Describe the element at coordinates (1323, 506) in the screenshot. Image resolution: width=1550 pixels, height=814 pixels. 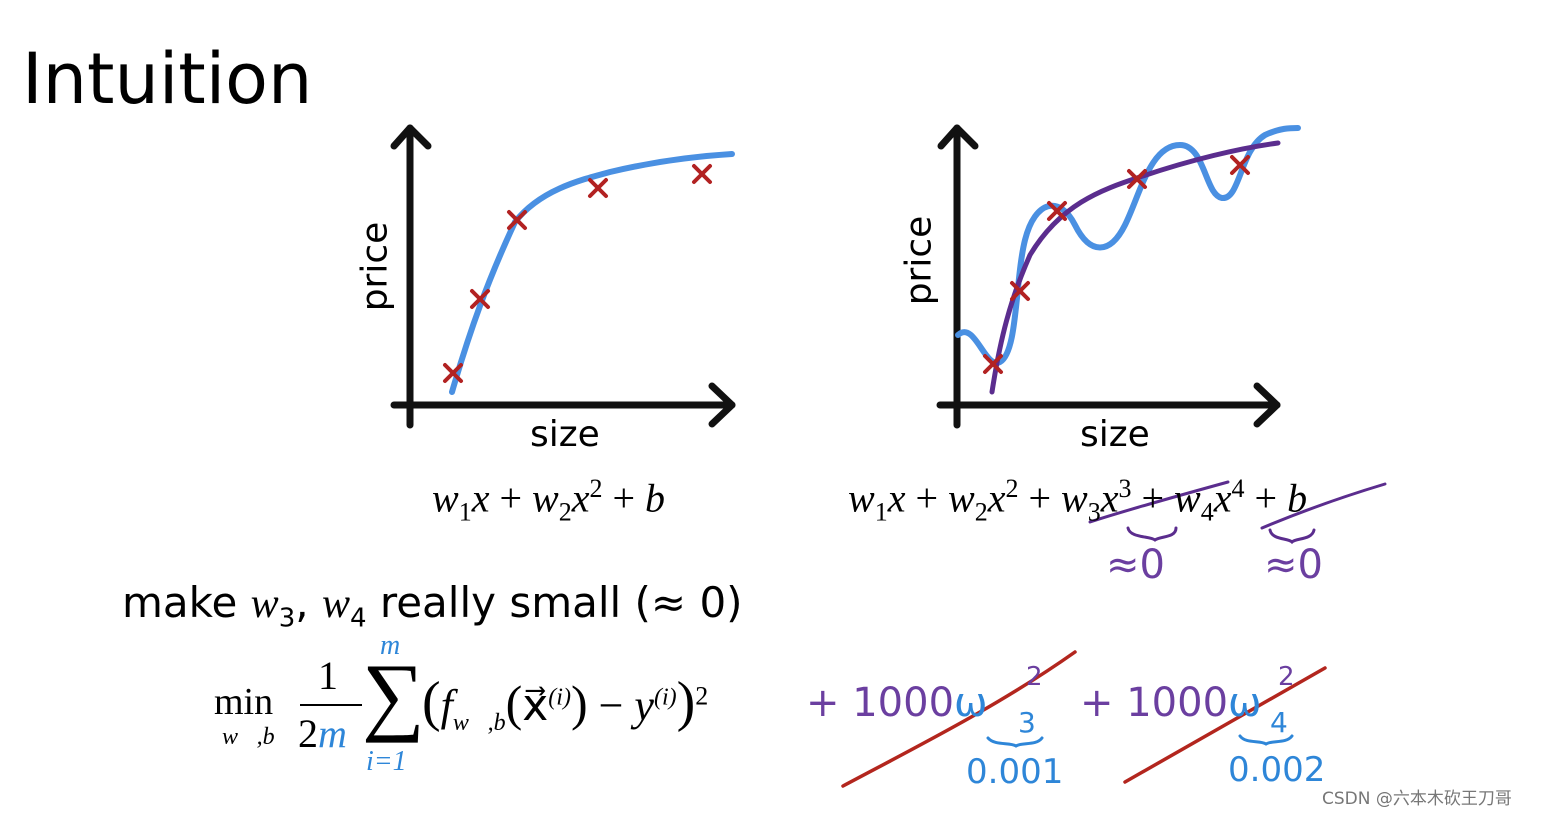
I see `strike-w4` at that location.